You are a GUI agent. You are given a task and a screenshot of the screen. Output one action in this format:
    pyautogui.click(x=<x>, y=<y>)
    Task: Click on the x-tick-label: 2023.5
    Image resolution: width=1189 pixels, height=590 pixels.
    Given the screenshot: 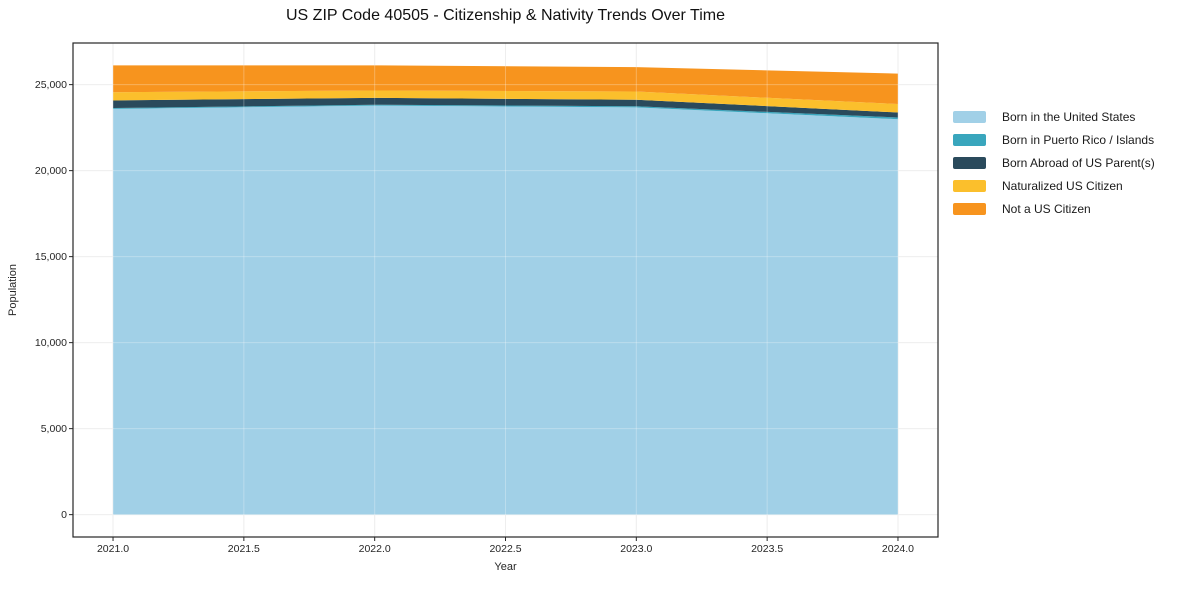 What is the action you would take?
    pyautogui.click(x=767, y=549)
    